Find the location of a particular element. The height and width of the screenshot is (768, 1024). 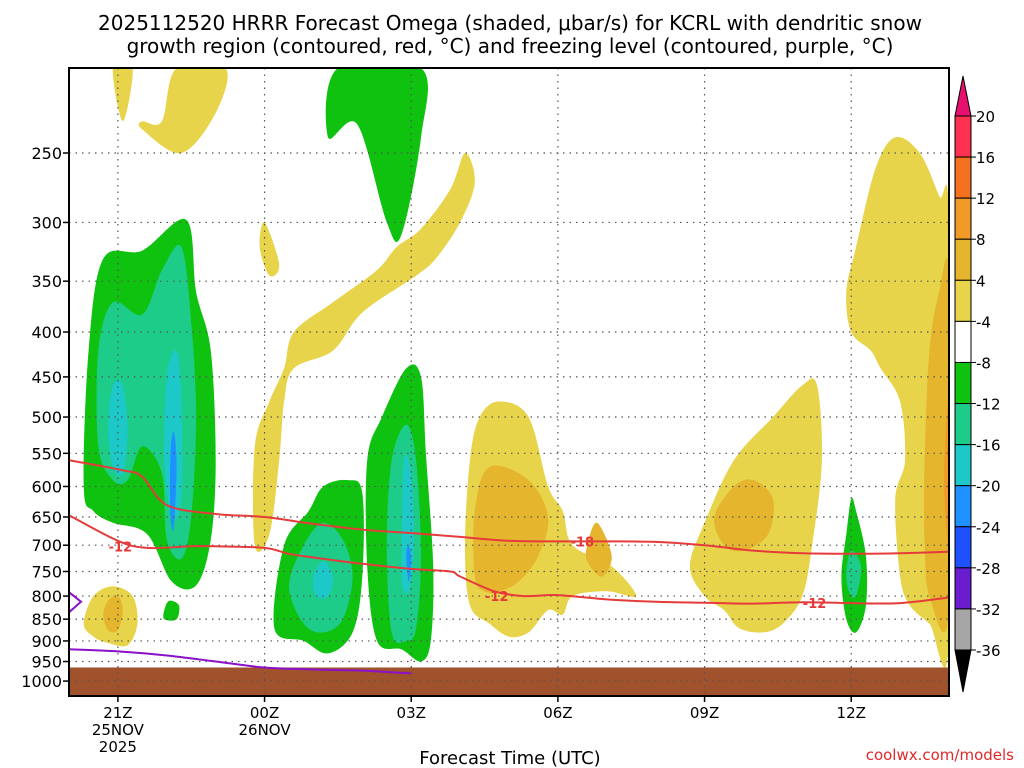

colorbar-label-11: -28 is located at coordinates (988, 569).